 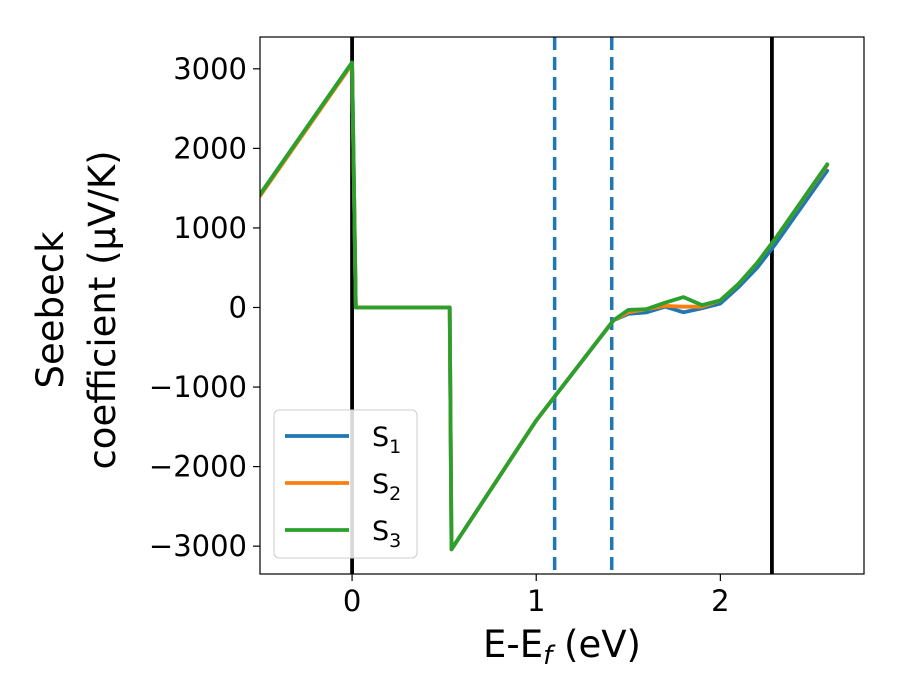 I want to click on legend-label-s1: S1, so click(x=386, y=440).